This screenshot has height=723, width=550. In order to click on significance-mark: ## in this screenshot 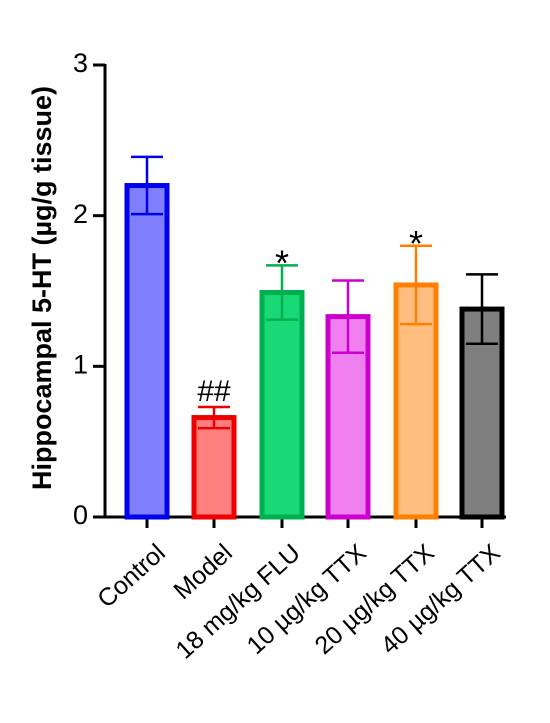, I will do `click(214, 391)`.